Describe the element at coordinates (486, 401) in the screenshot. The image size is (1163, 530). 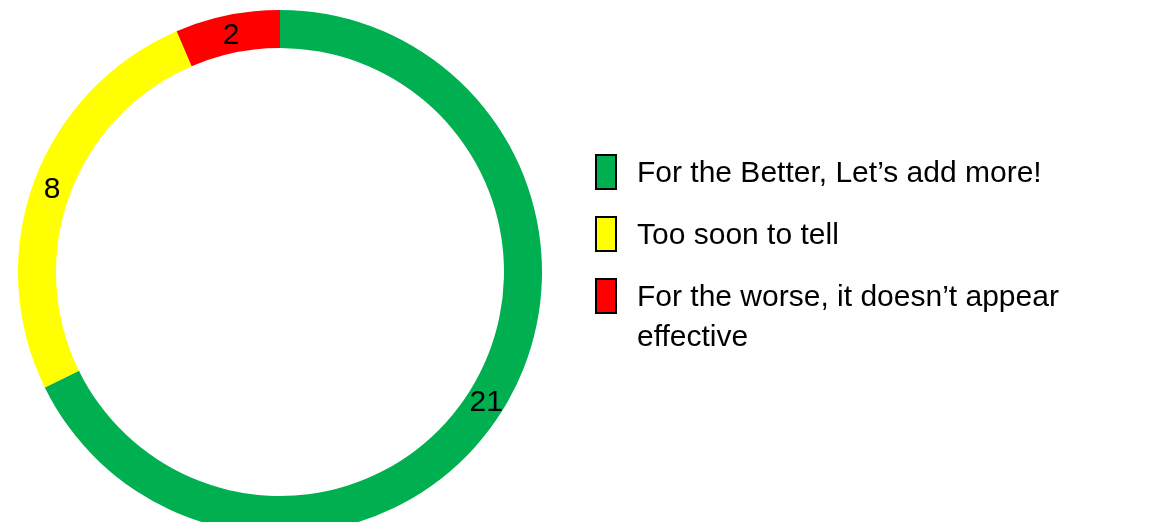
I see `data-label: 21` at that location.